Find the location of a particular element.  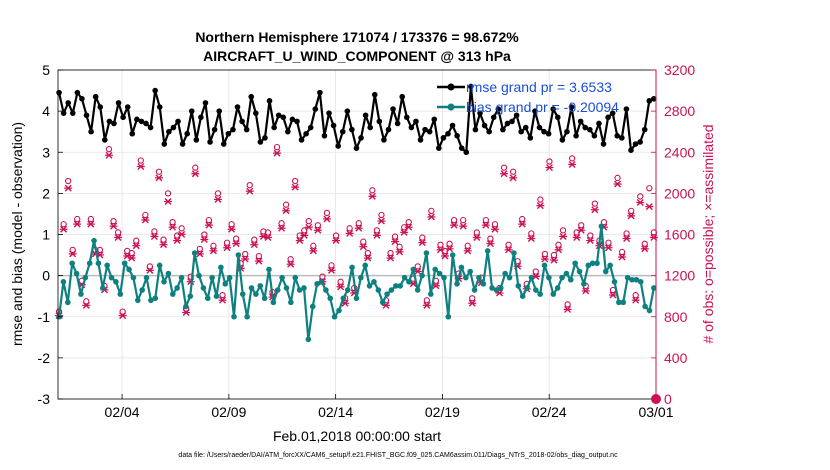

legend-rmse-marker is located at coordinates (451, 87).